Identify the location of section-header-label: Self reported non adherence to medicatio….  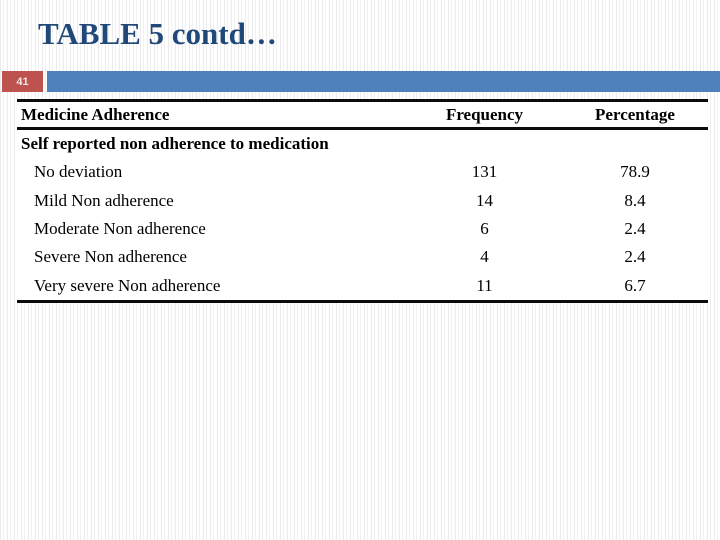
(175, 144).